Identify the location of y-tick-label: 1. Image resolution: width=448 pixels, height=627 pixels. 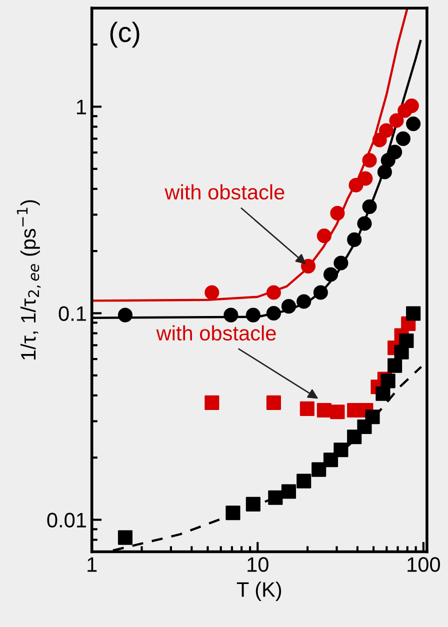
(81, 107).